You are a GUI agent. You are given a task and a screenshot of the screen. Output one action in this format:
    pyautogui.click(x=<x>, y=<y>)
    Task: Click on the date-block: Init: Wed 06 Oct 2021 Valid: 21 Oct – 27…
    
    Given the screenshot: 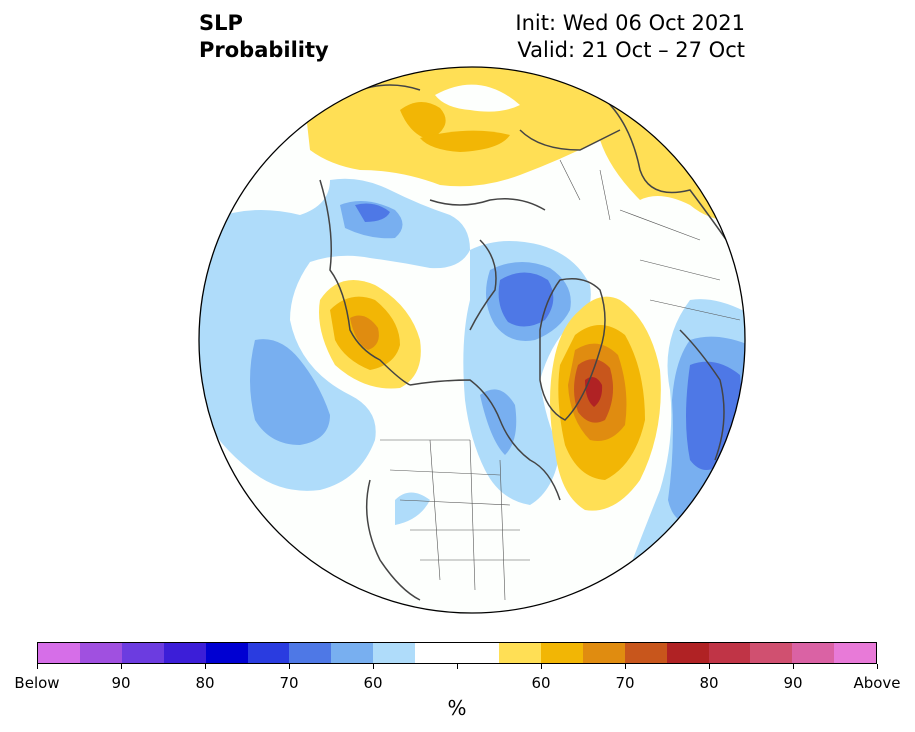 What is the action you would take?
    pyautogui.click(x=630, y=37)
    